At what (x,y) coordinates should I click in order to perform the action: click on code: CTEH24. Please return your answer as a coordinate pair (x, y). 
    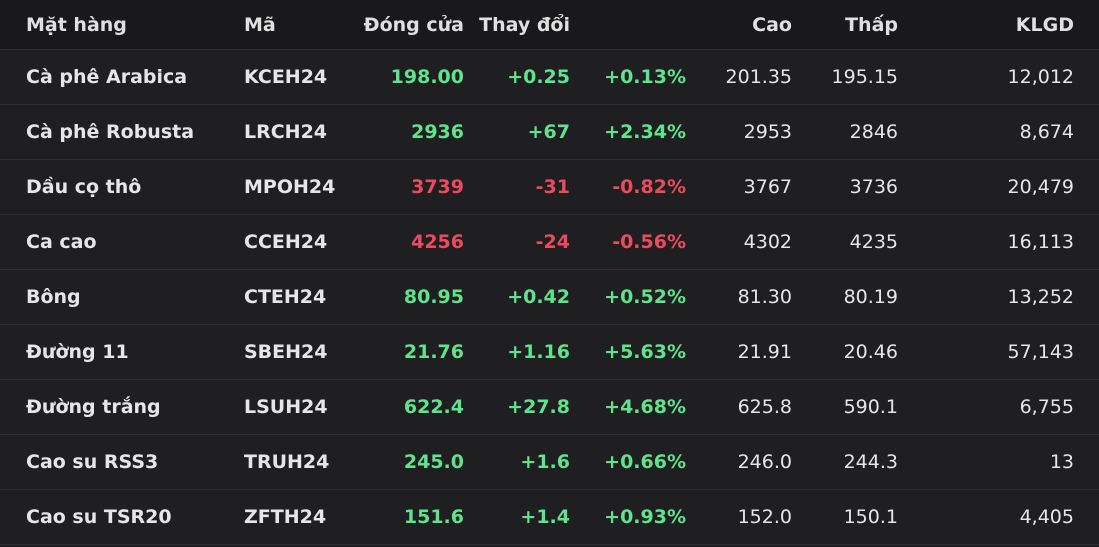
    Looking at the image, I should click on (285, 297).